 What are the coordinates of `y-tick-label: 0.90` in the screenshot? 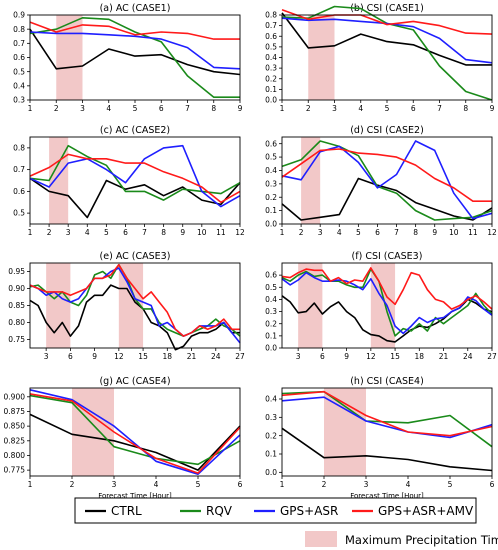 It's located at (16, 288).